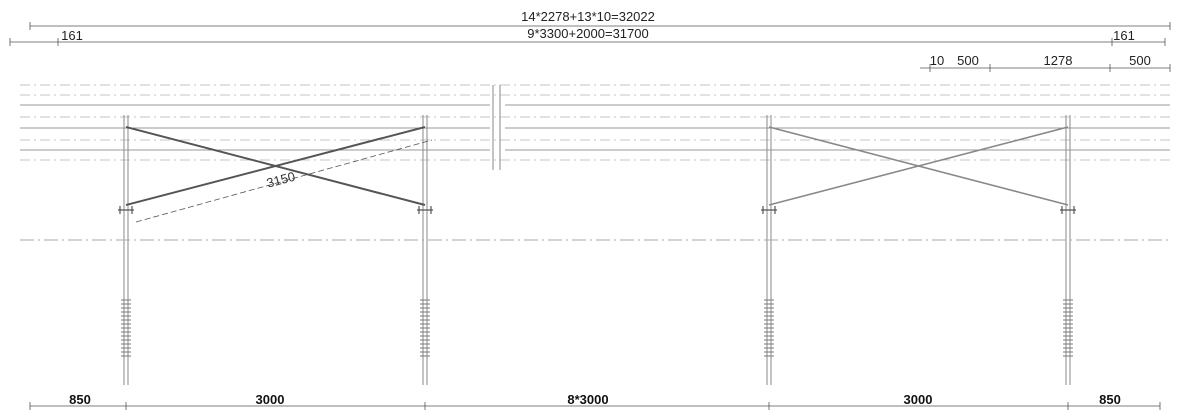  What do you see at coordinates (1140, 60) in the screenshot?
I see `dim-clamp-offset-end: 500` at bounding box center [1140, 60].